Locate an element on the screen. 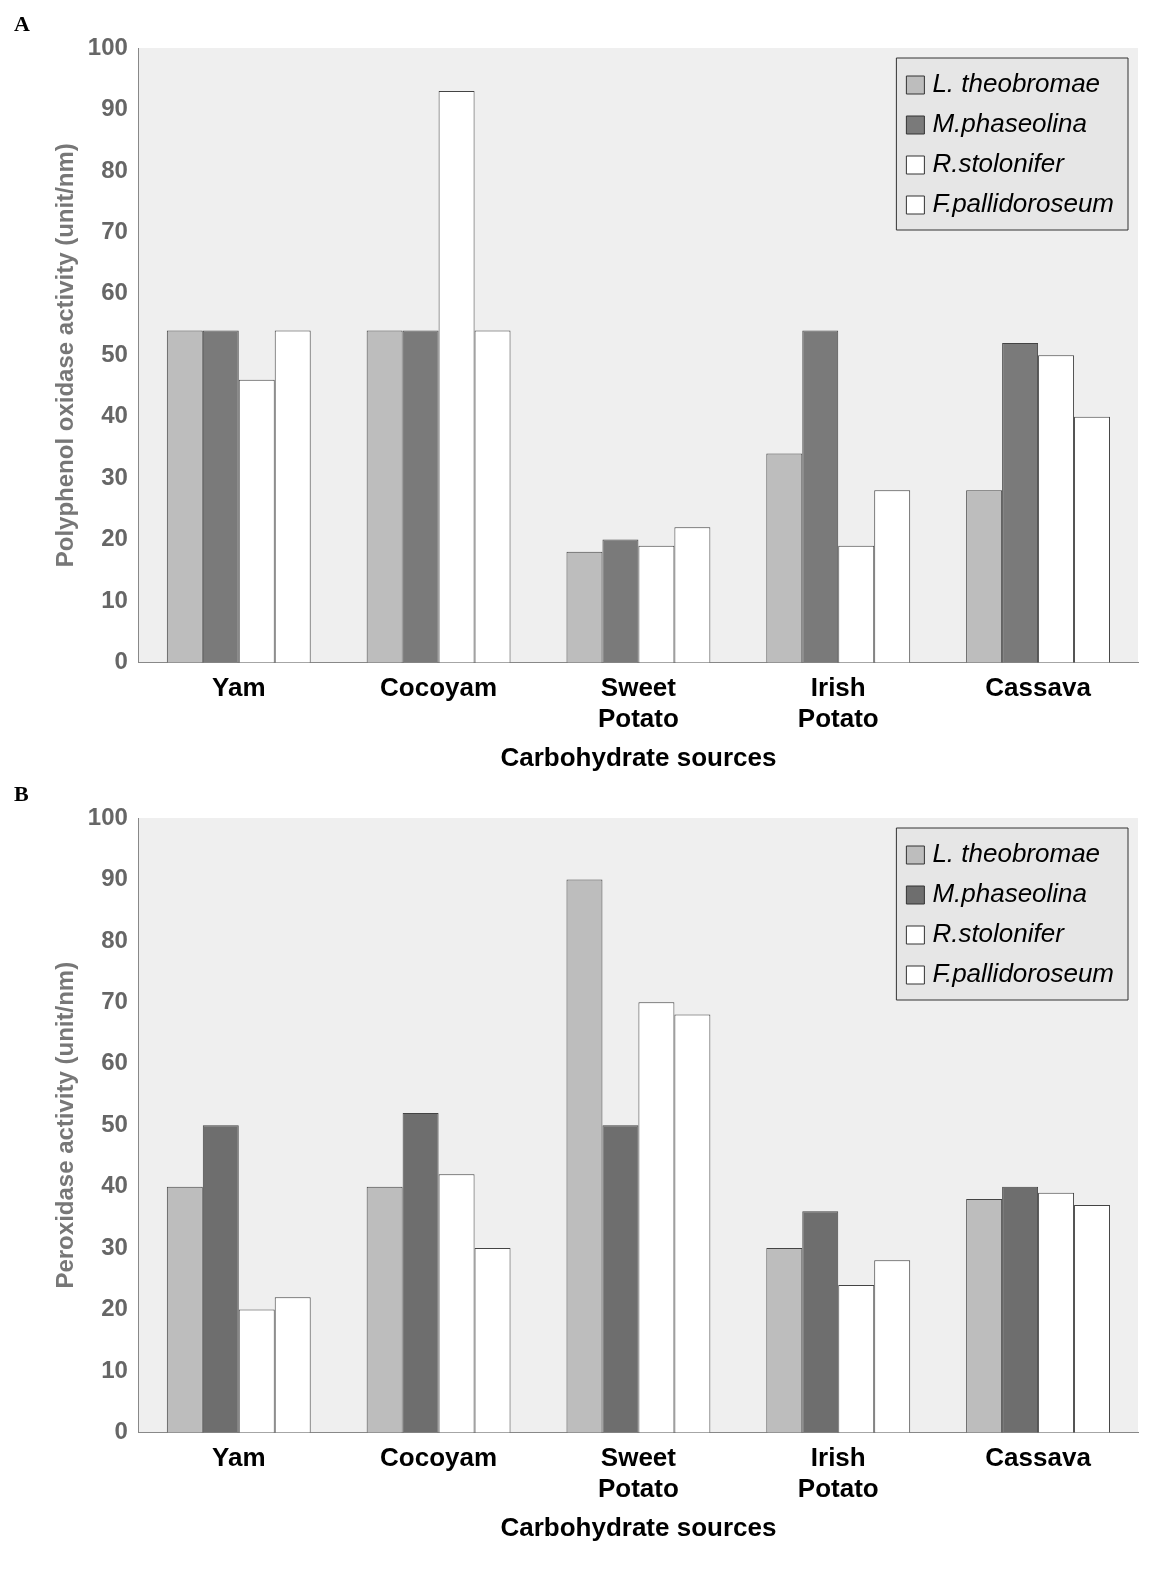 The height and width of the screenshot is (1579, 1166). text: A is located at coordinates (22, 23).